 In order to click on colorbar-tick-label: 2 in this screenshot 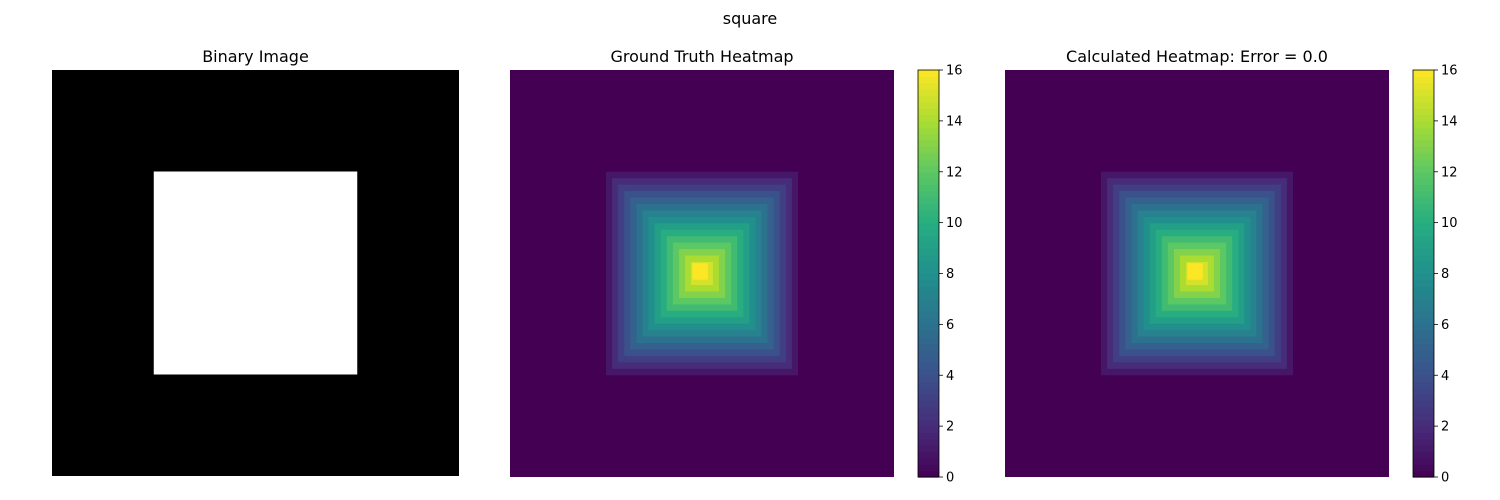, I will do `click(950, 427)`.